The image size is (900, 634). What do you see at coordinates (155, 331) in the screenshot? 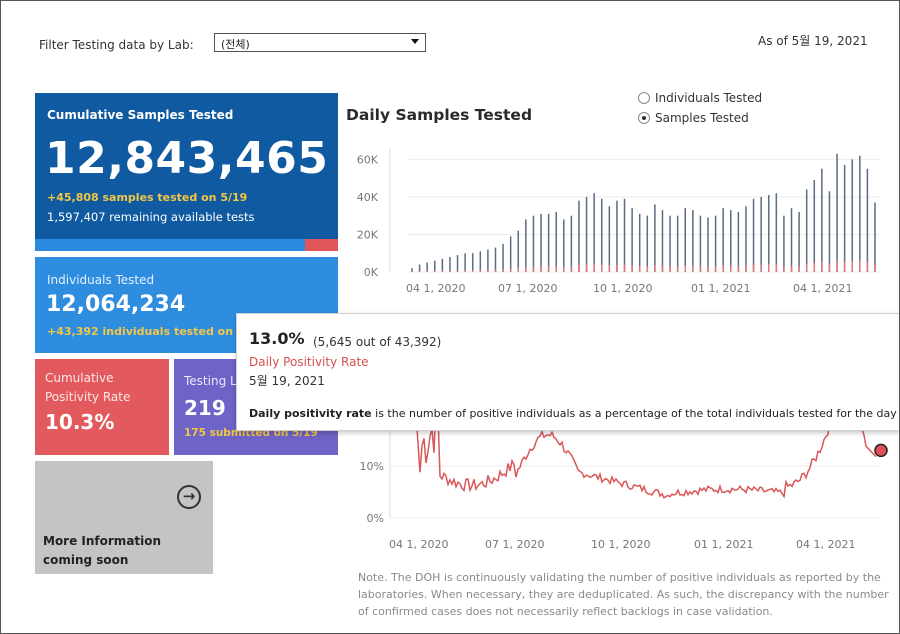
I see `individuals-tested-today: +43,392 individuals tested on 5/19` at bounding box center [155, 331].